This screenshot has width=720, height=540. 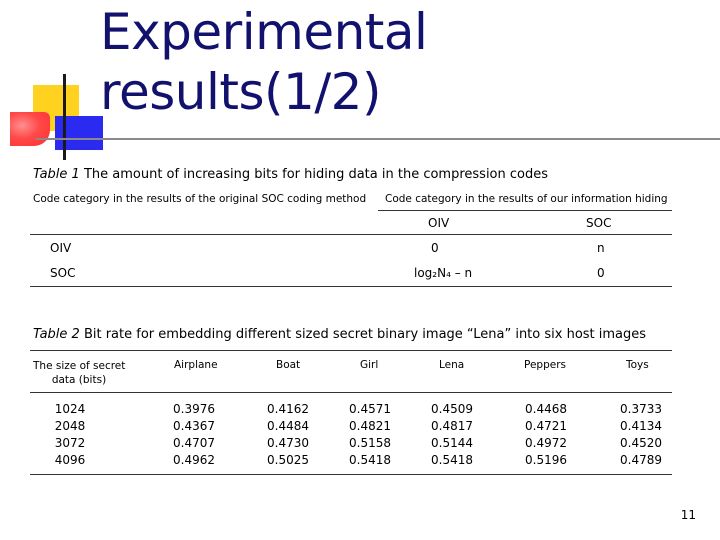 What do you see at coordinates (196, 365) in the screenshot?
I see `table2-header-airplane: Airplane` at bounding box center [196, 365].